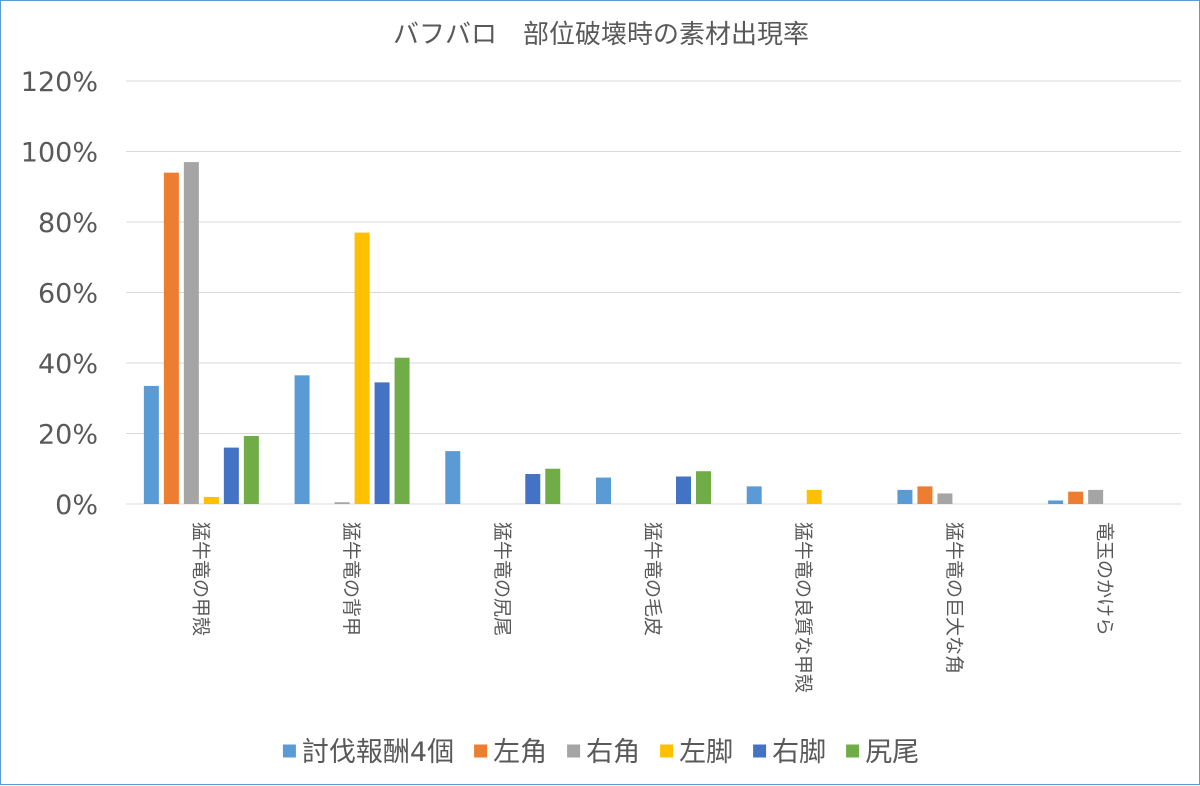 Image resolution: width=1200 pixels, height=786 pixels. Describe the element at coordinates (520, 752) in the screenshot. I see `legend-label: 左角` at that location.